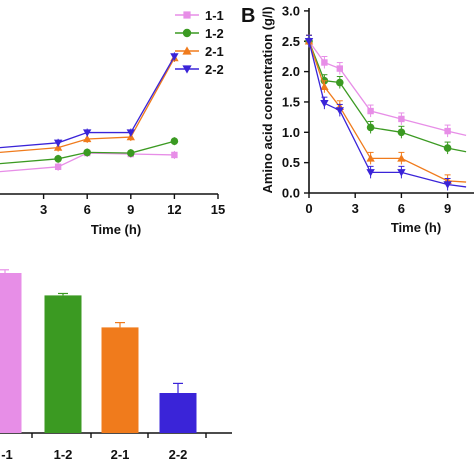 The height and width of the screenshot is (474, 474). What do you see at coordinates (291, 193) in the screenshot?
I see `y-tick-label: 0.0` at bounding box center [291, 193].